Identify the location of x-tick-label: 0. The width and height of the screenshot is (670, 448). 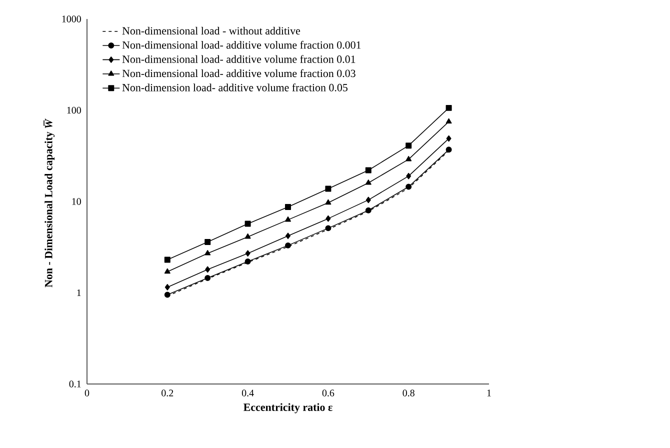
(87, 393).